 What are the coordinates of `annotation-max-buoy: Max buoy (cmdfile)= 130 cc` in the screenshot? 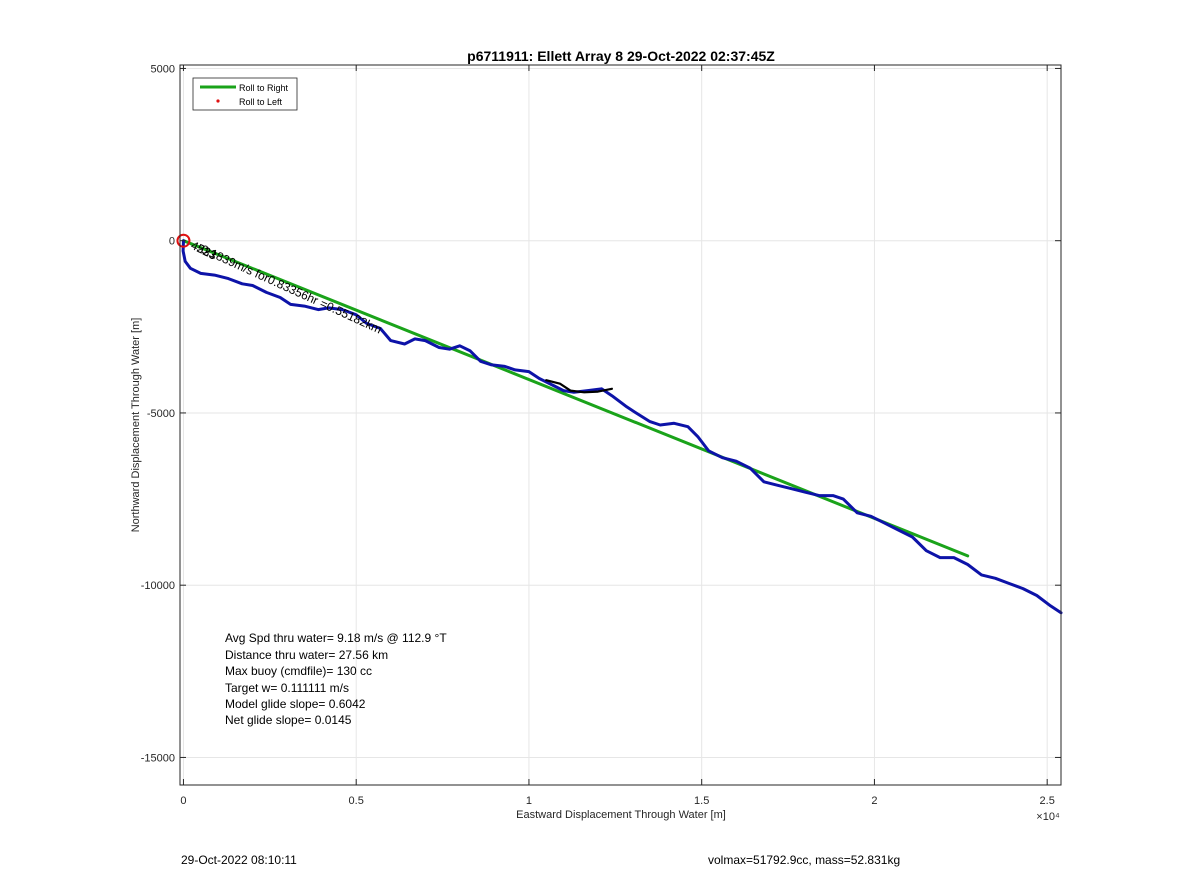 It's located at (298, 671).